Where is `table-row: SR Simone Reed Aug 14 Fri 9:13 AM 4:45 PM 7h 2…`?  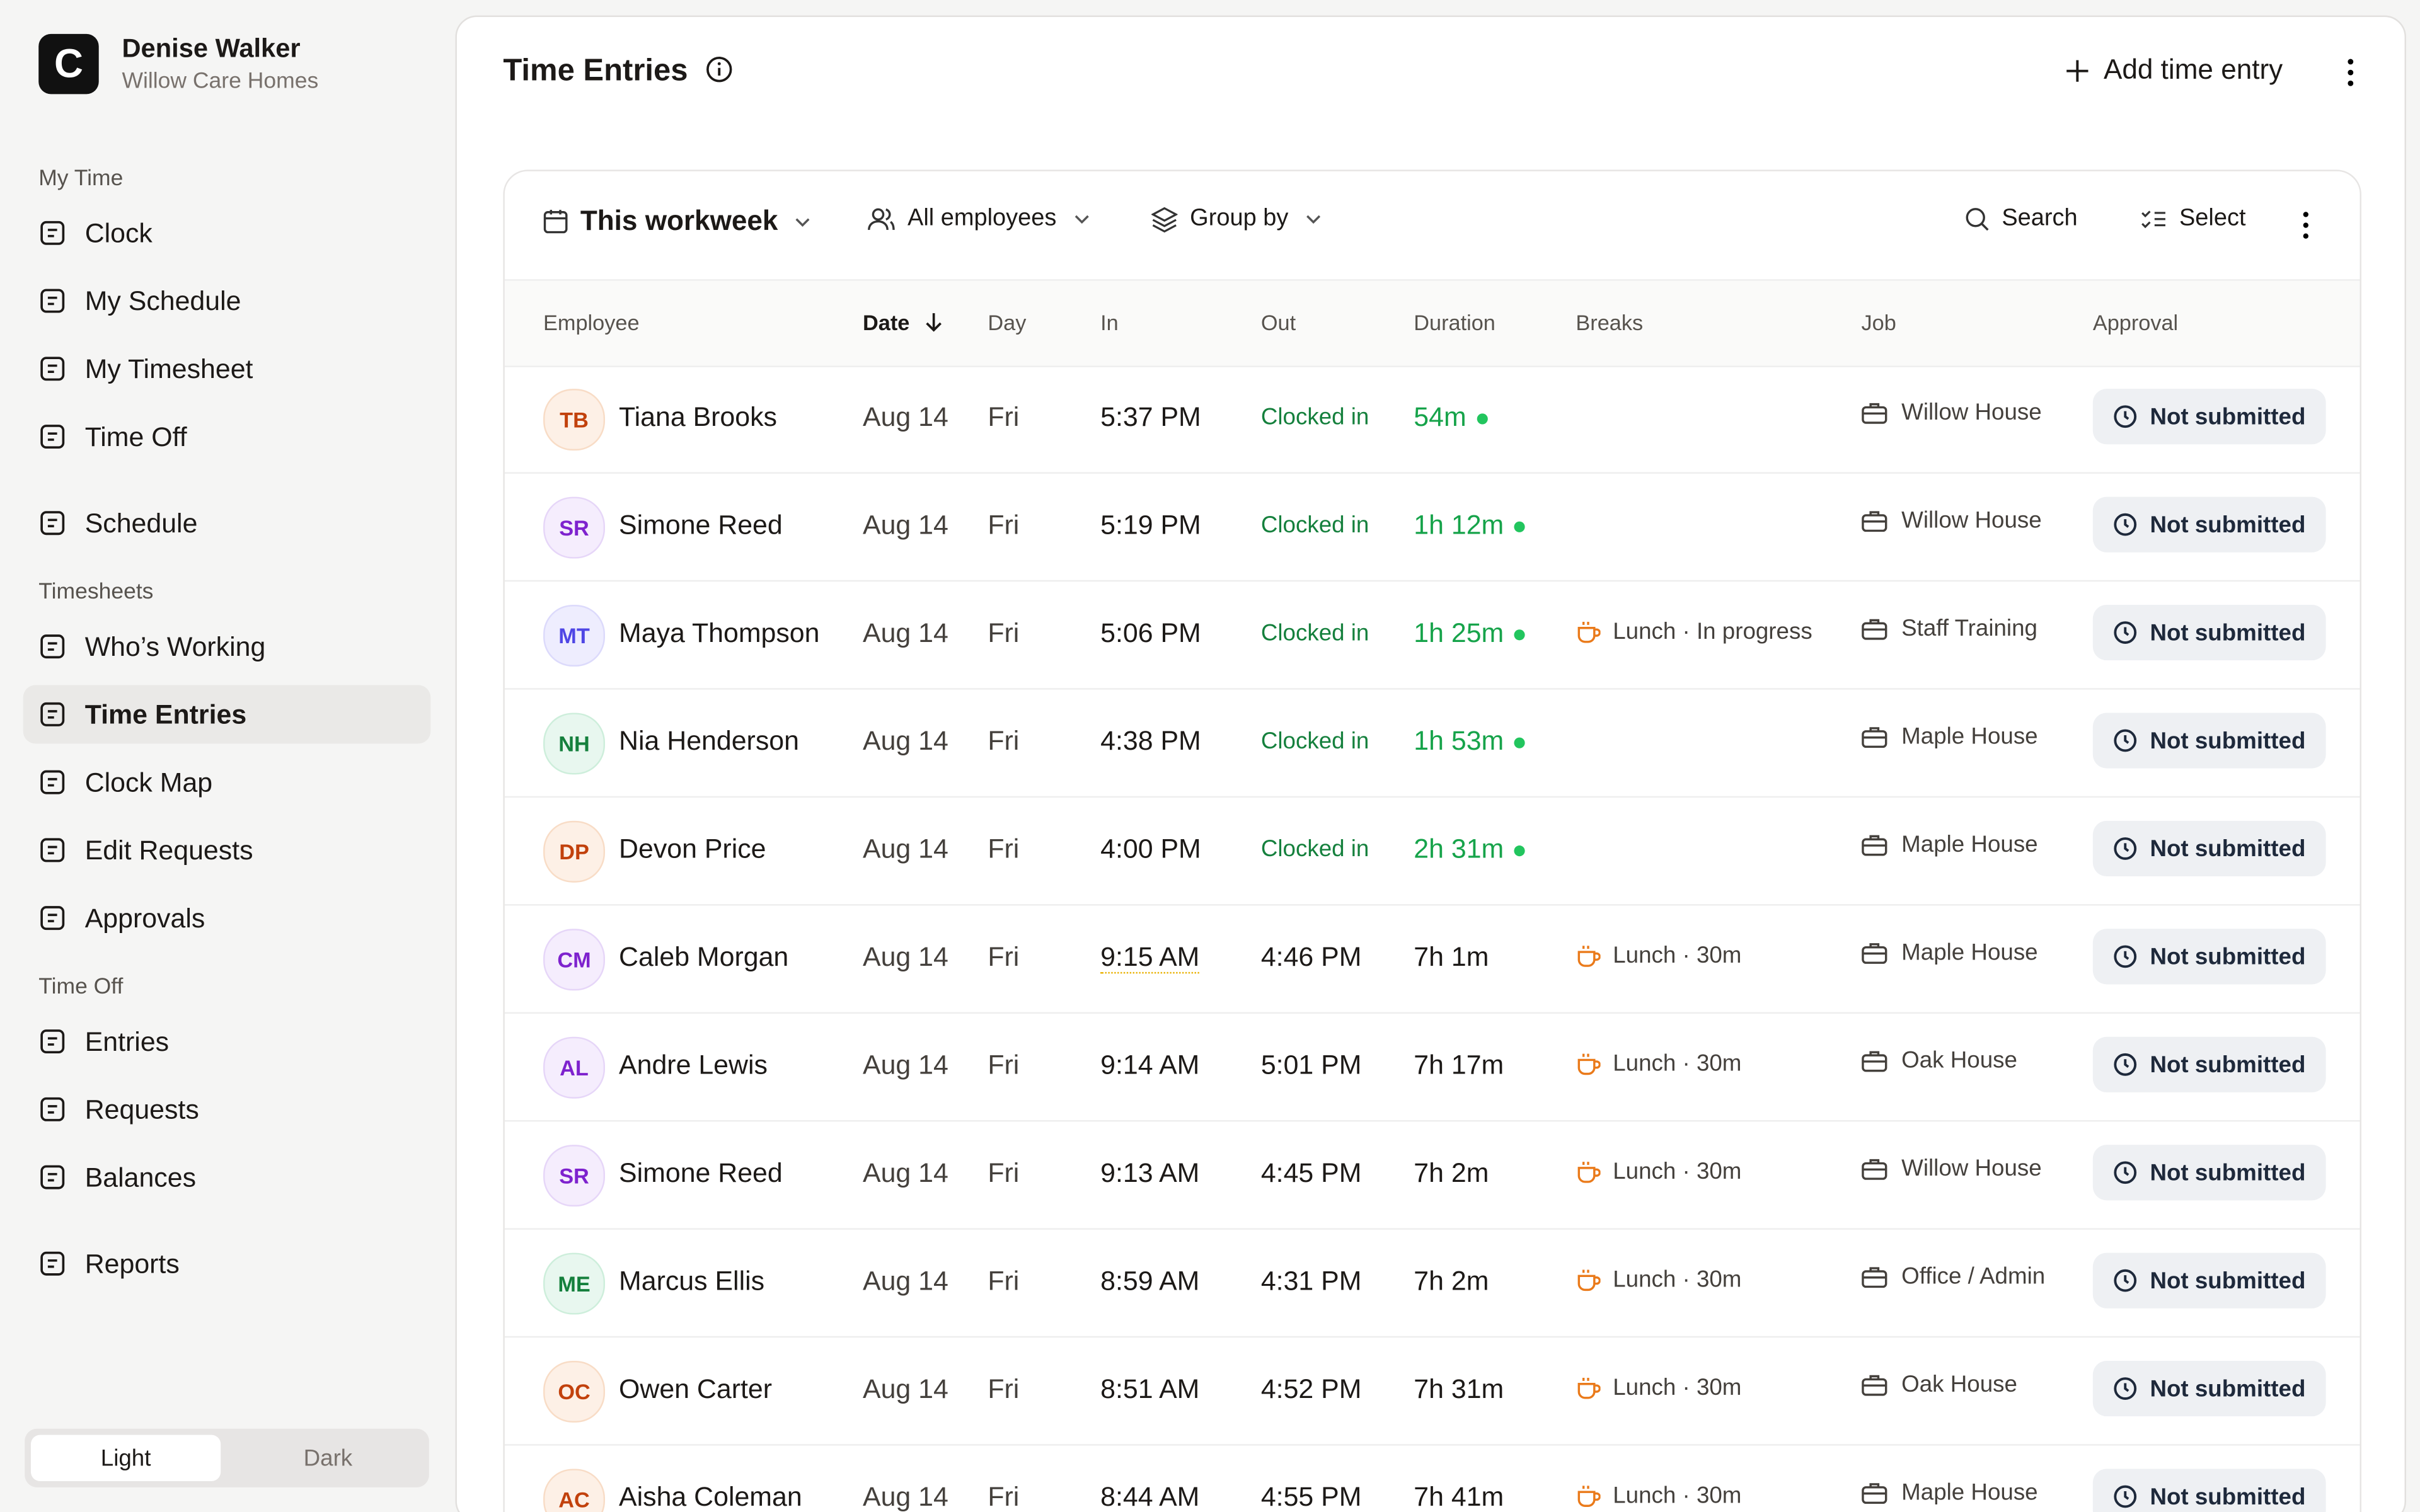 table-row: SR Simone Reed Aug 14 Fri 9:13 AM 4:45 PM 7h 2… is located at coordinates (1432, 1175).